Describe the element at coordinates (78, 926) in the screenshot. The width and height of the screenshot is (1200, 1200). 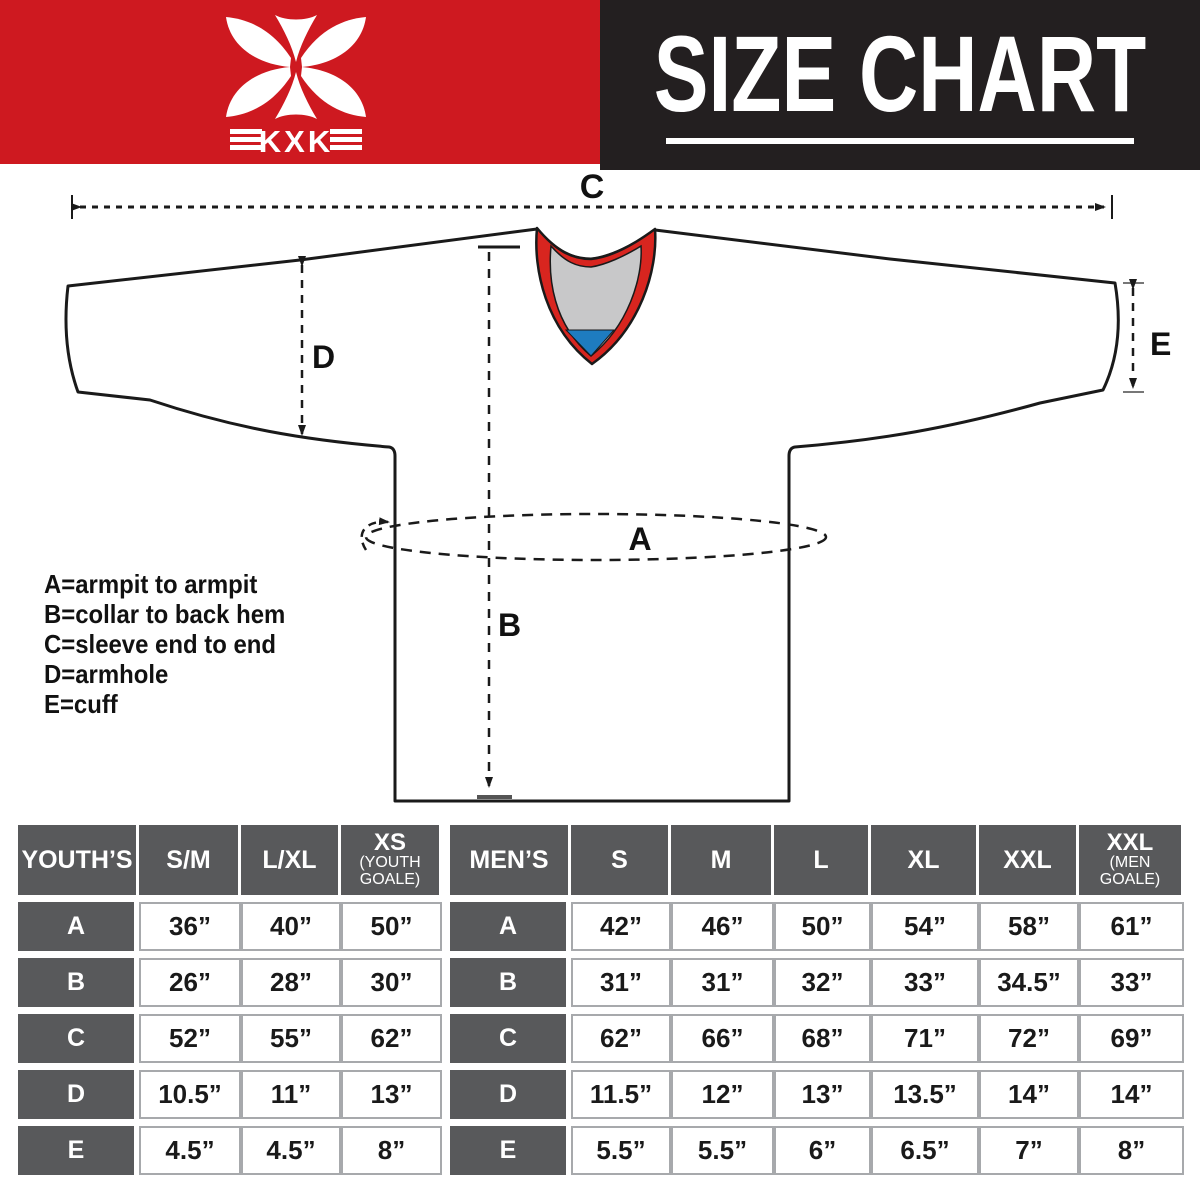
I see `youth-row-label-a: A` at that location.